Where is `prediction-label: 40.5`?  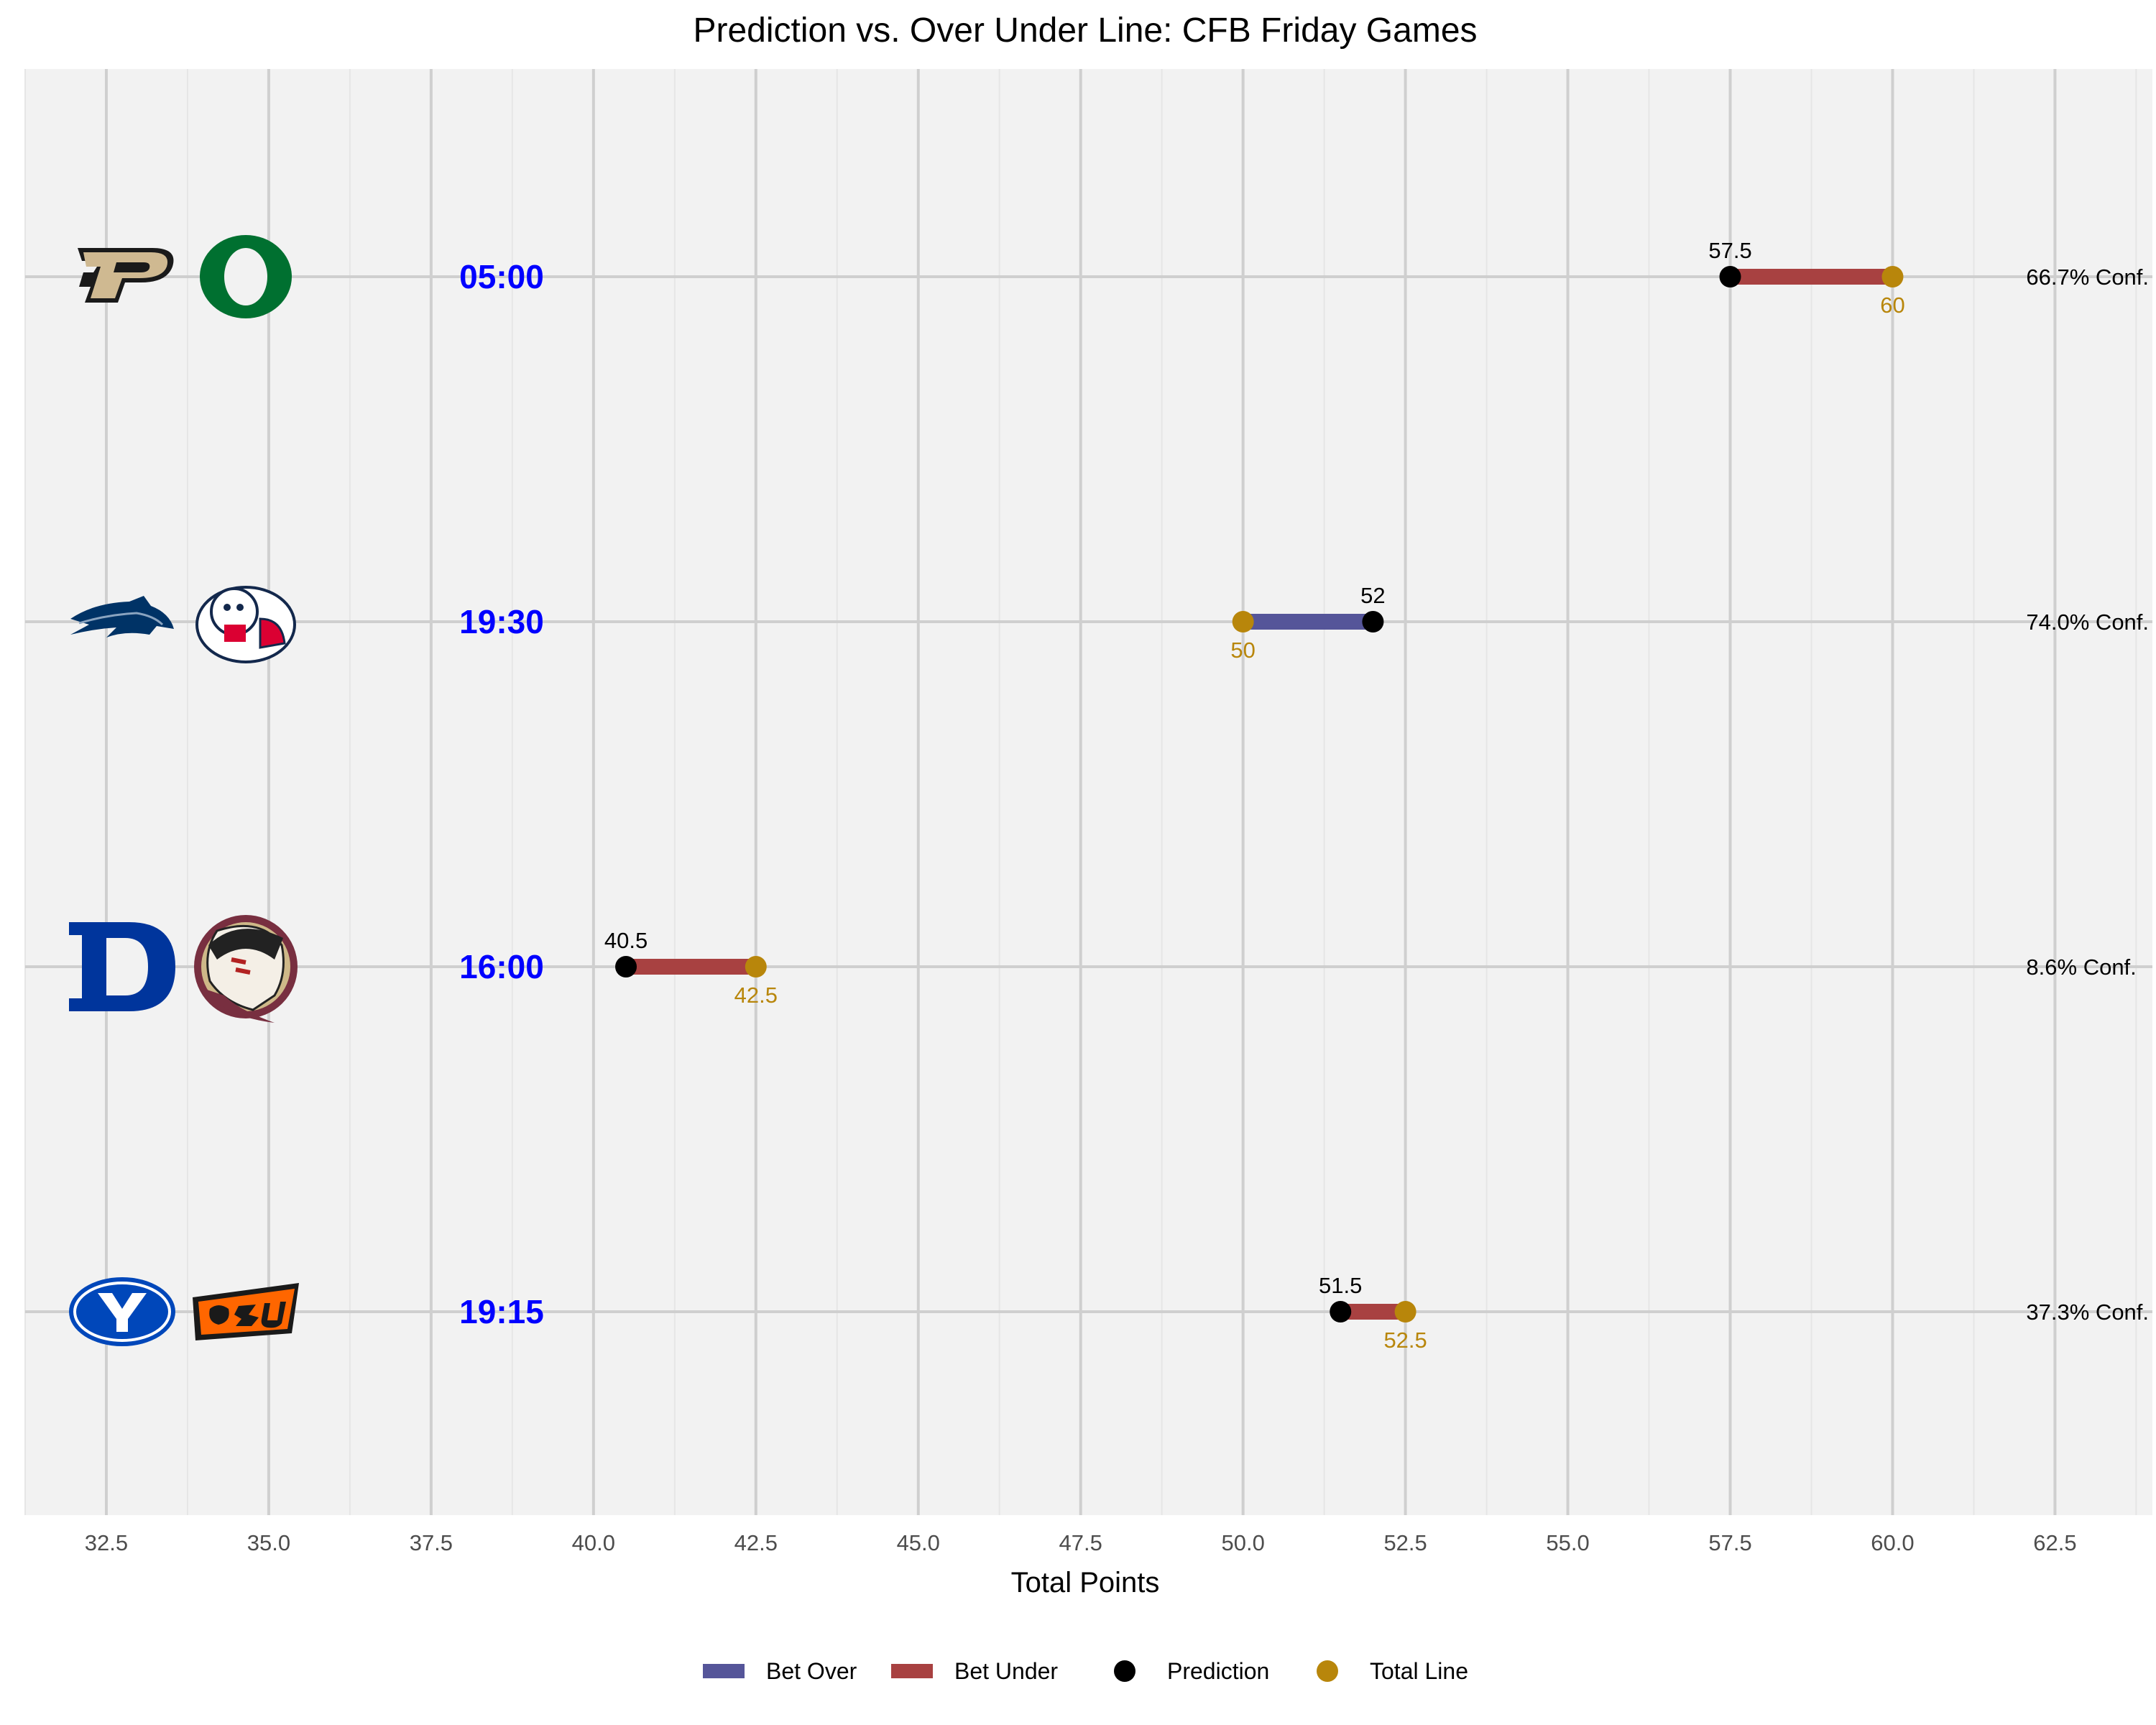 prediction-label: 40.5 is located at coordinates (626, 940).